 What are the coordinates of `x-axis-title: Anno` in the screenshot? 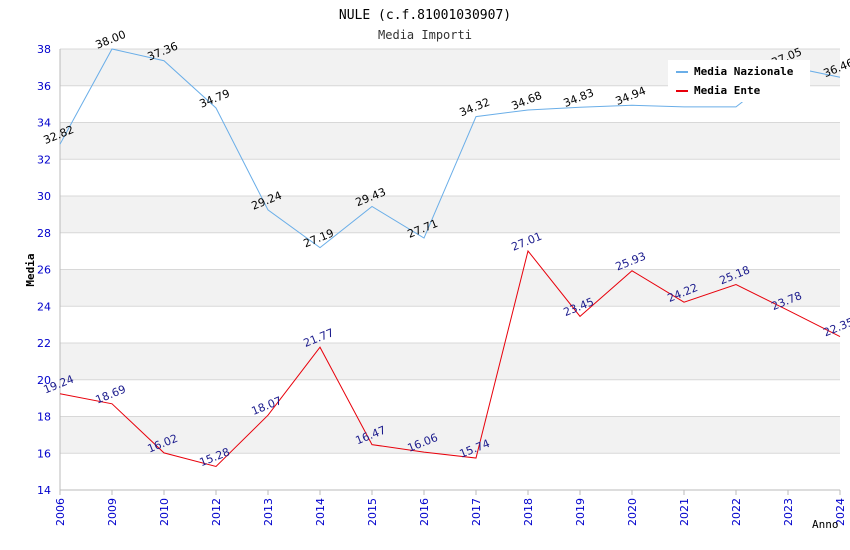 It's located at (825, 524).